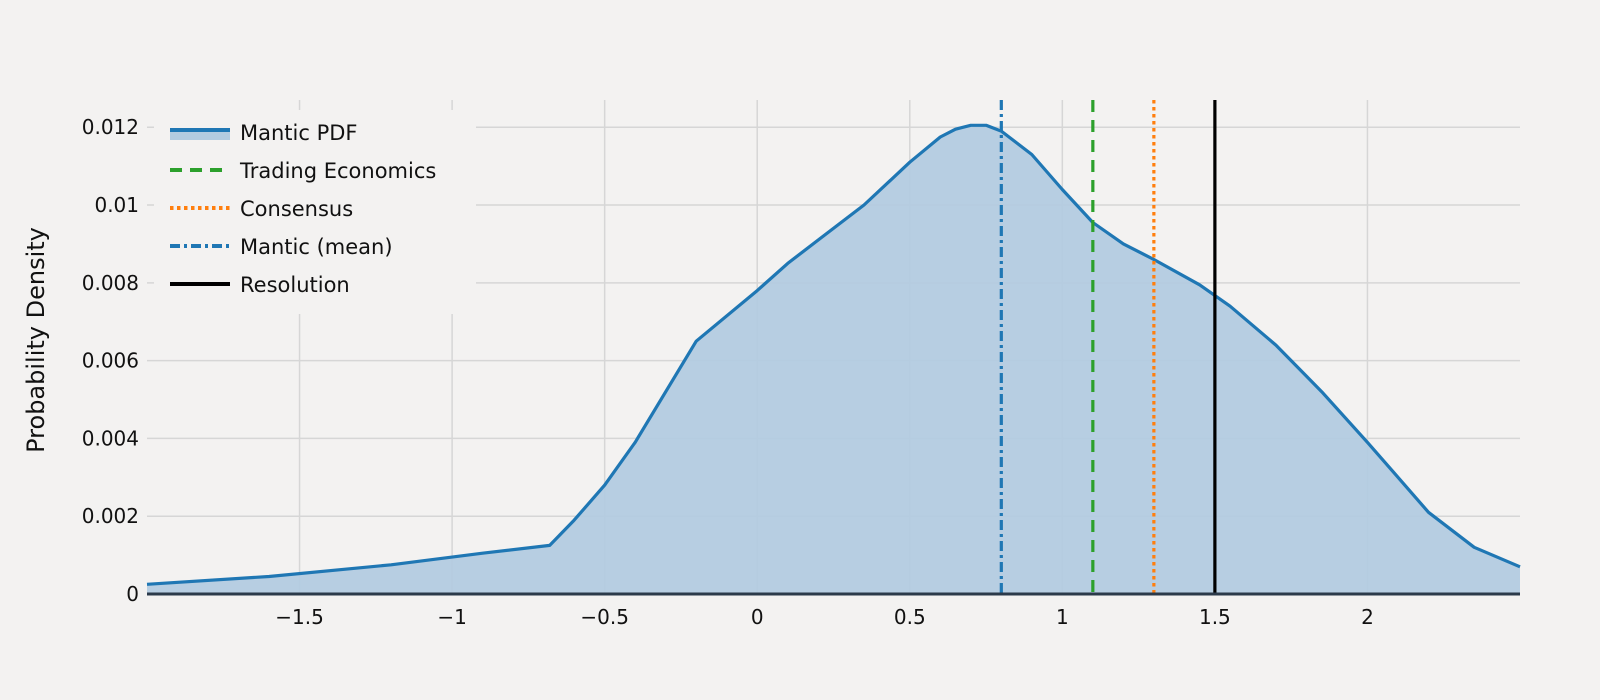  Describe the element at coordinates (299, 617) in the screenshot. I see `x-tick-label: −1.5` at that location.